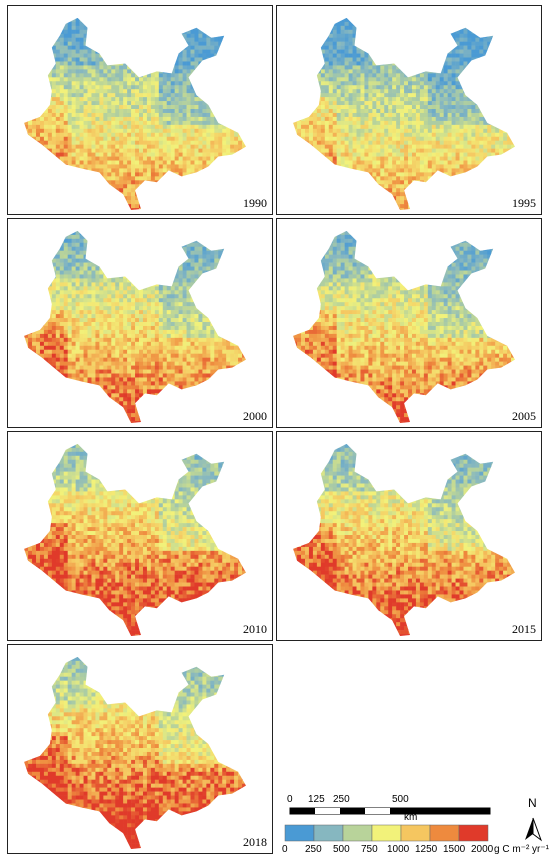 Image resolution: width=550 pixels, height=863 pixels. I want to click on scale-tick-125: 125, so click(316, 799).